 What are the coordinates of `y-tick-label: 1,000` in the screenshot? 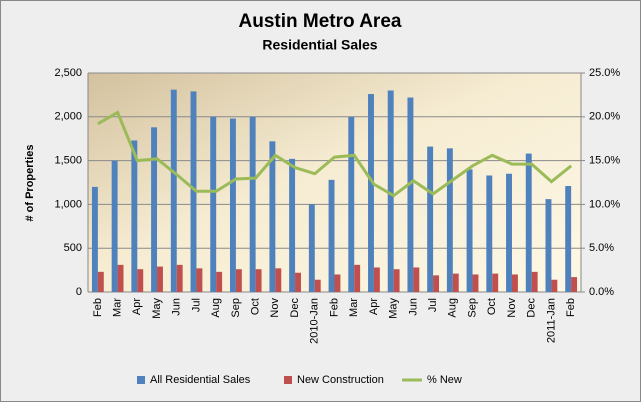 It's located at (68, 204).